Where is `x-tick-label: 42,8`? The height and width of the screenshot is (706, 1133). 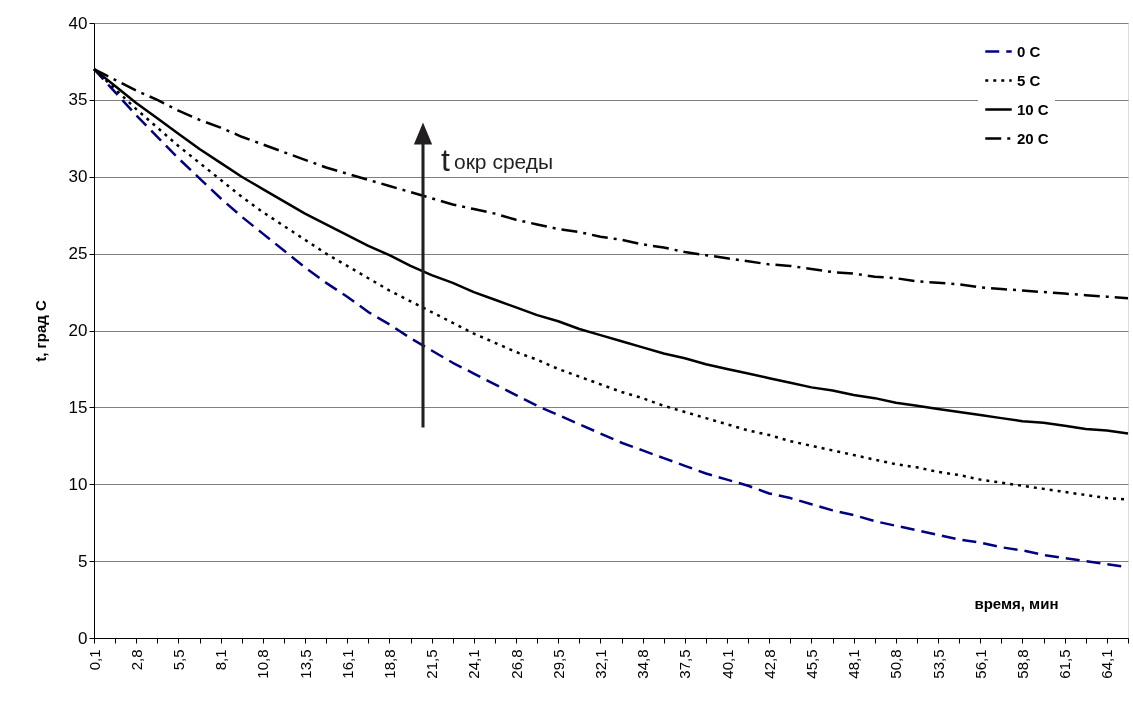
x-tick-label: 42,8 is located at coordinates (769, 664).